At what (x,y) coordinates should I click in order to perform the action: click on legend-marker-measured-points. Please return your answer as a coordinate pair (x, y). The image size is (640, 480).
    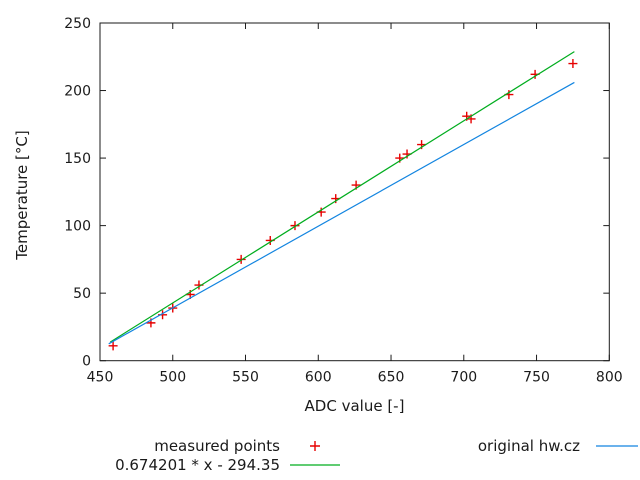
    Looking at the image, I should click on (315, 446).